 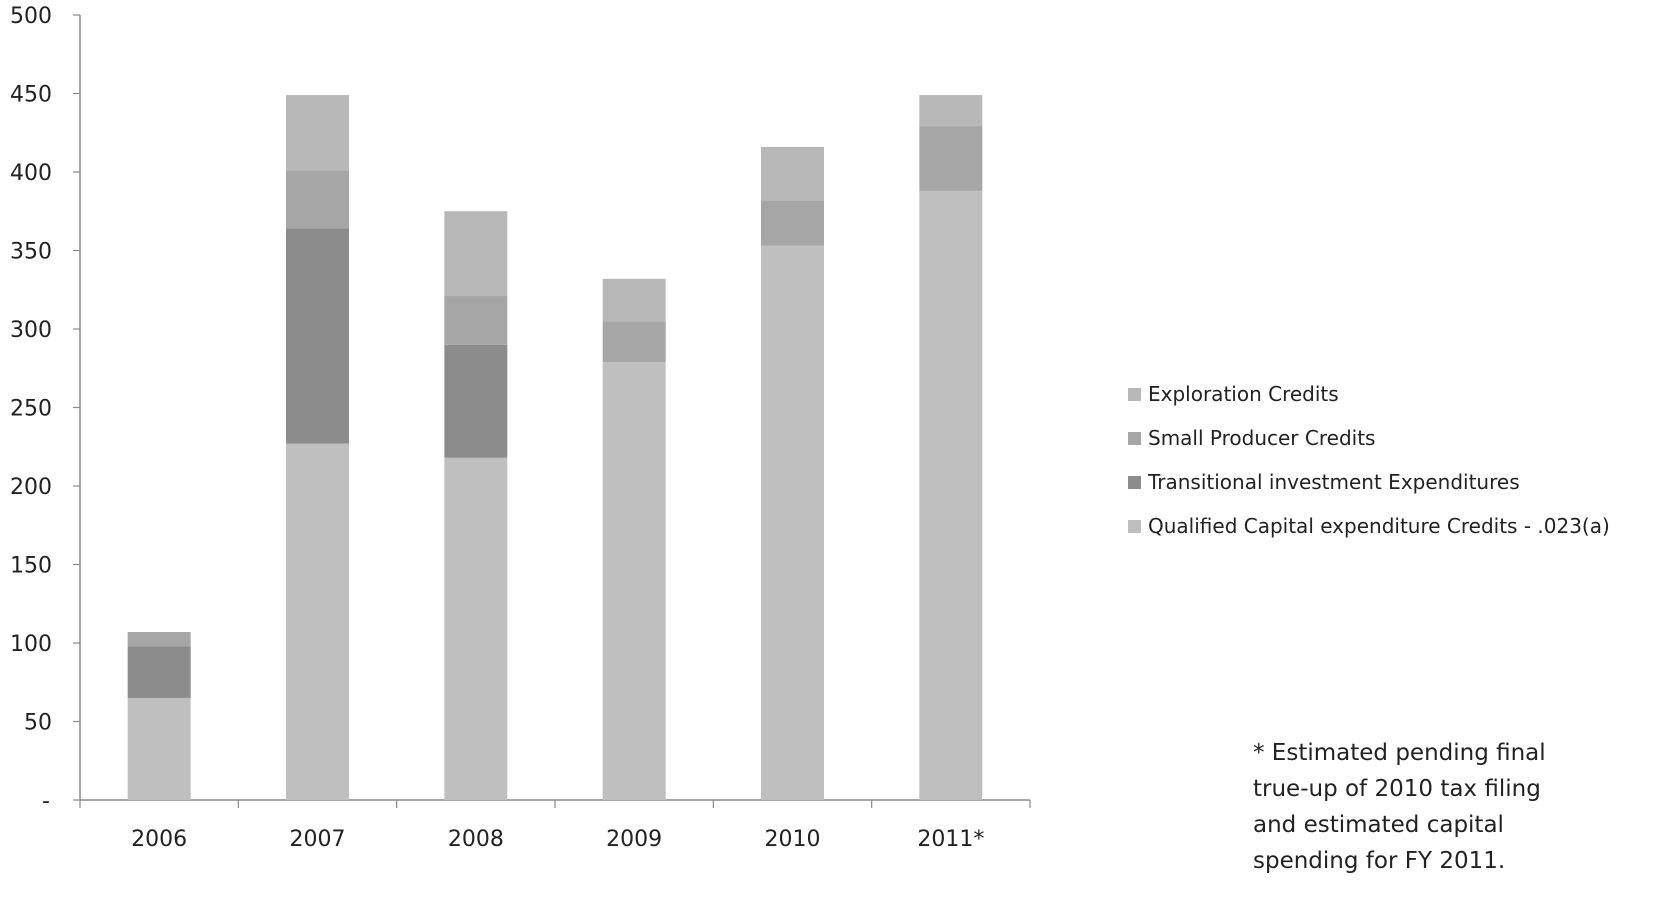 I want to click on y-tick-label: 150, so click(x=31, y=566).